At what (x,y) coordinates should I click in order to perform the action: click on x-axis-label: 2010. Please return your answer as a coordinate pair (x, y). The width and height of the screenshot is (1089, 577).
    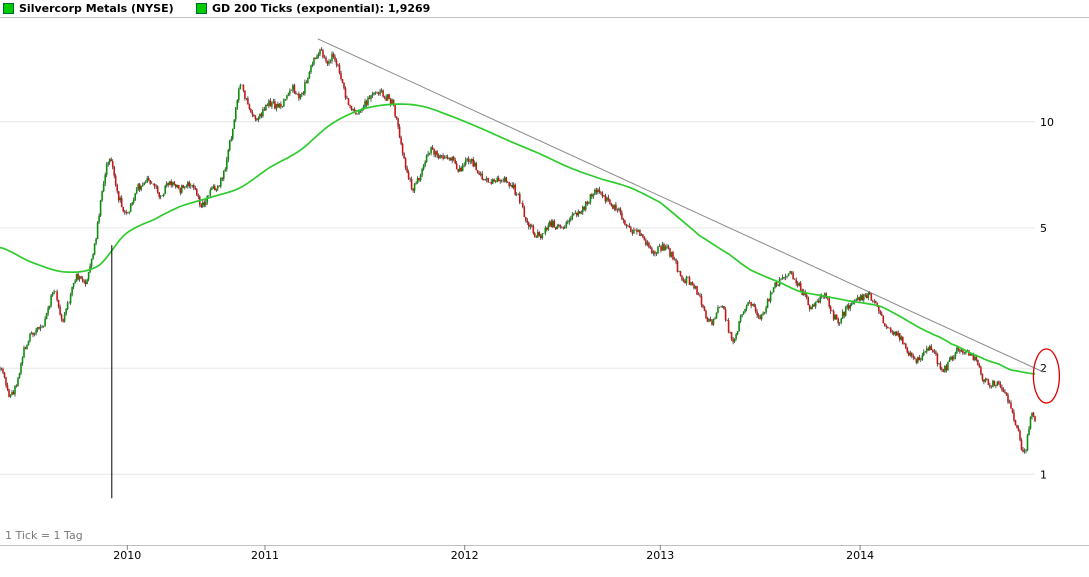
    Looking at the image, I should click on (127, 555).